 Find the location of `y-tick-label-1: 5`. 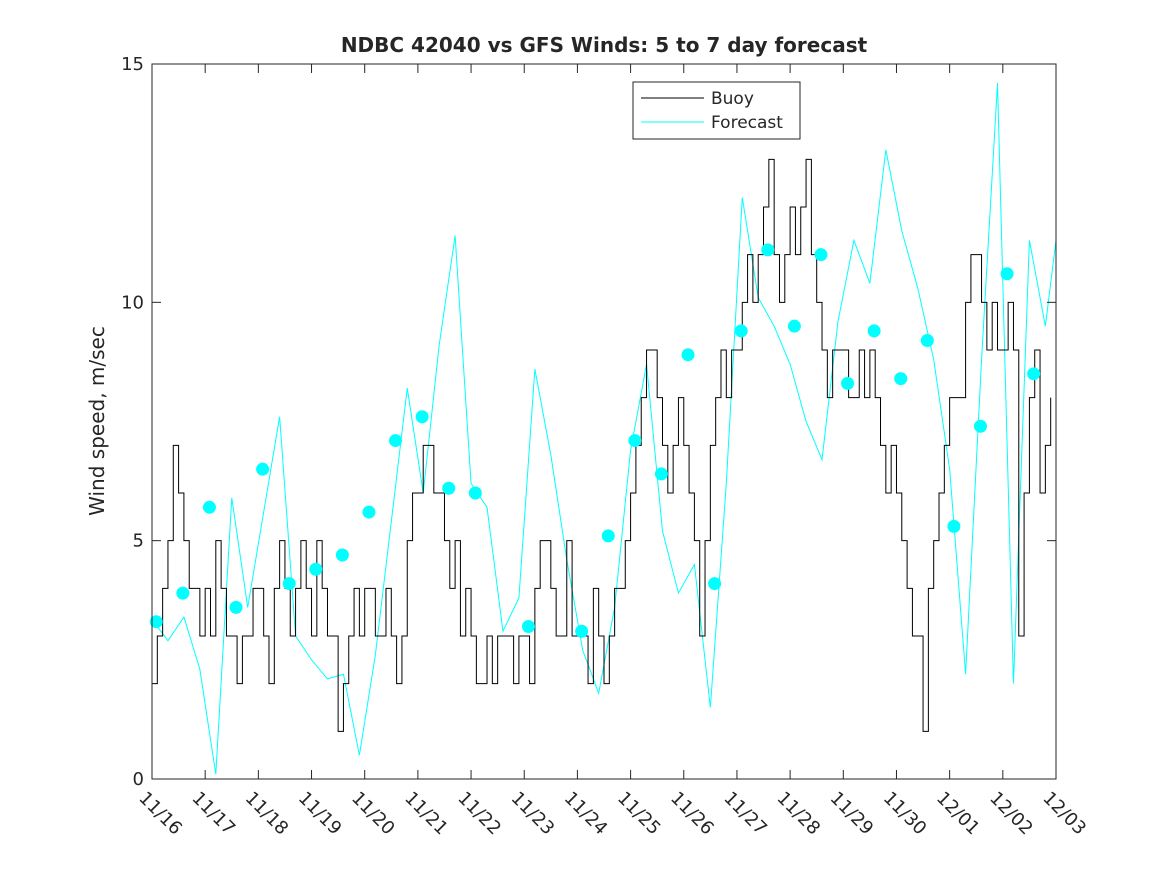

y-tick-label-1: 5 is located at coordinates (138, 541).